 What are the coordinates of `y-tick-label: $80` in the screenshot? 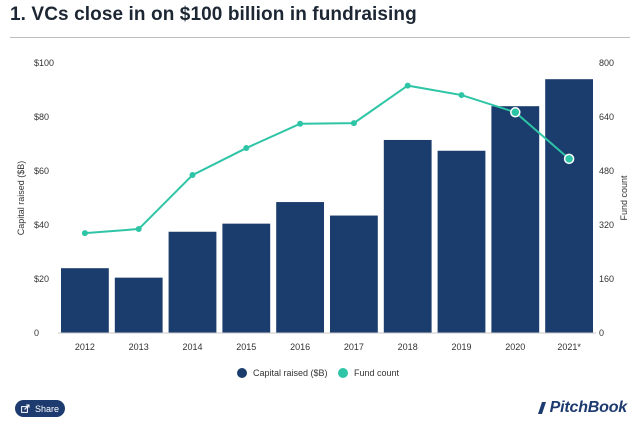 It's located at (41, 117).